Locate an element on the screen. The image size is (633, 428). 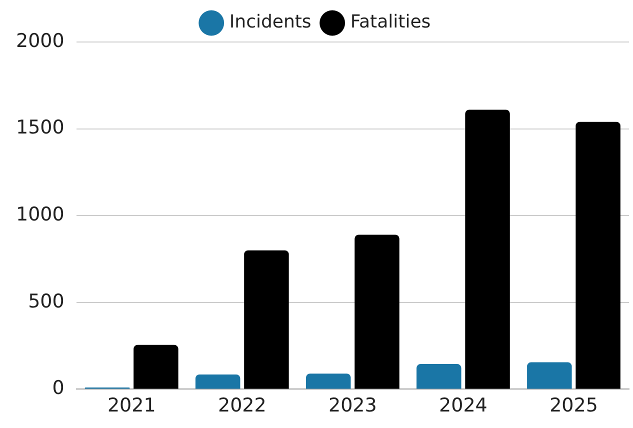
x-tick-label: 2022 is located at coordinates (242, 405).